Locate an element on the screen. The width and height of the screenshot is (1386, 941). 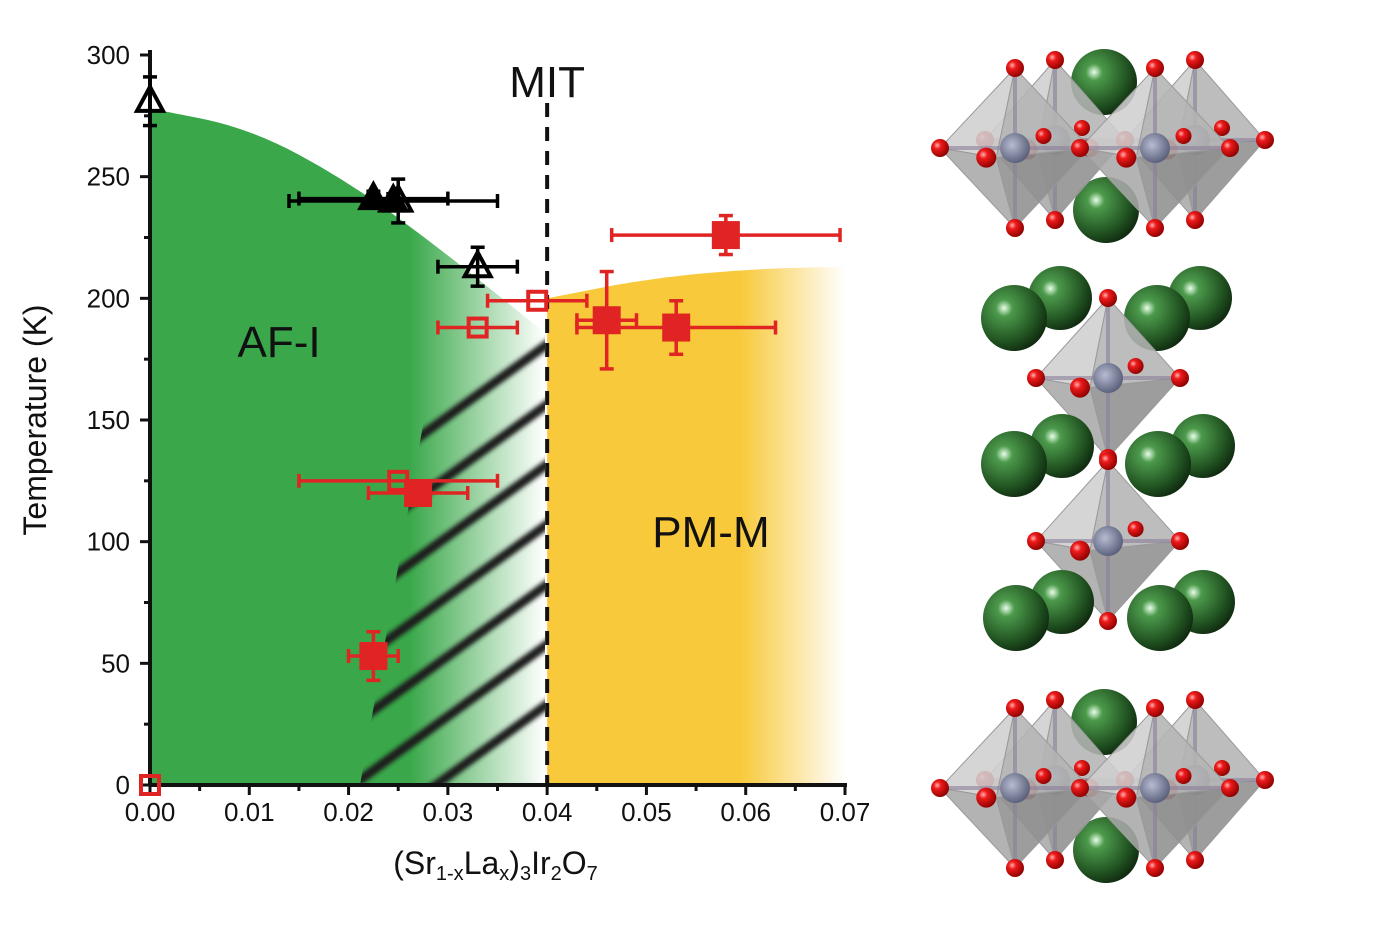
y-tick-label: 50 is located at coordinates (115, 663).